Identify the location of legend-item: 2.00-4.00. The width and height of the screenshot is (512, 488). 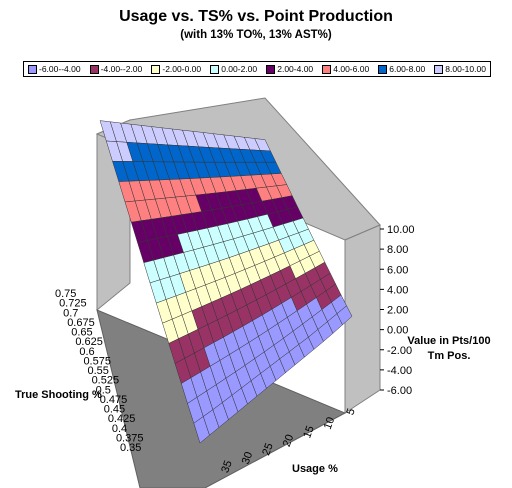
(289, 69).